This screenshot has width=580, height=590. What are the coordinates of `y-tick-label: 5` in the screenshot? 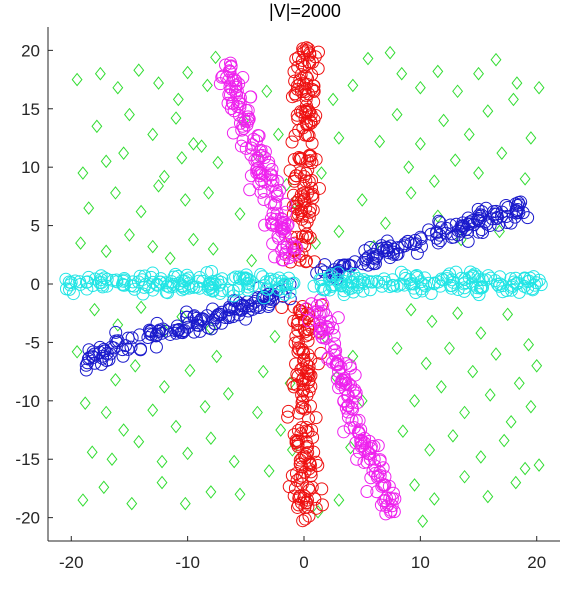 It's located at (35, 226).